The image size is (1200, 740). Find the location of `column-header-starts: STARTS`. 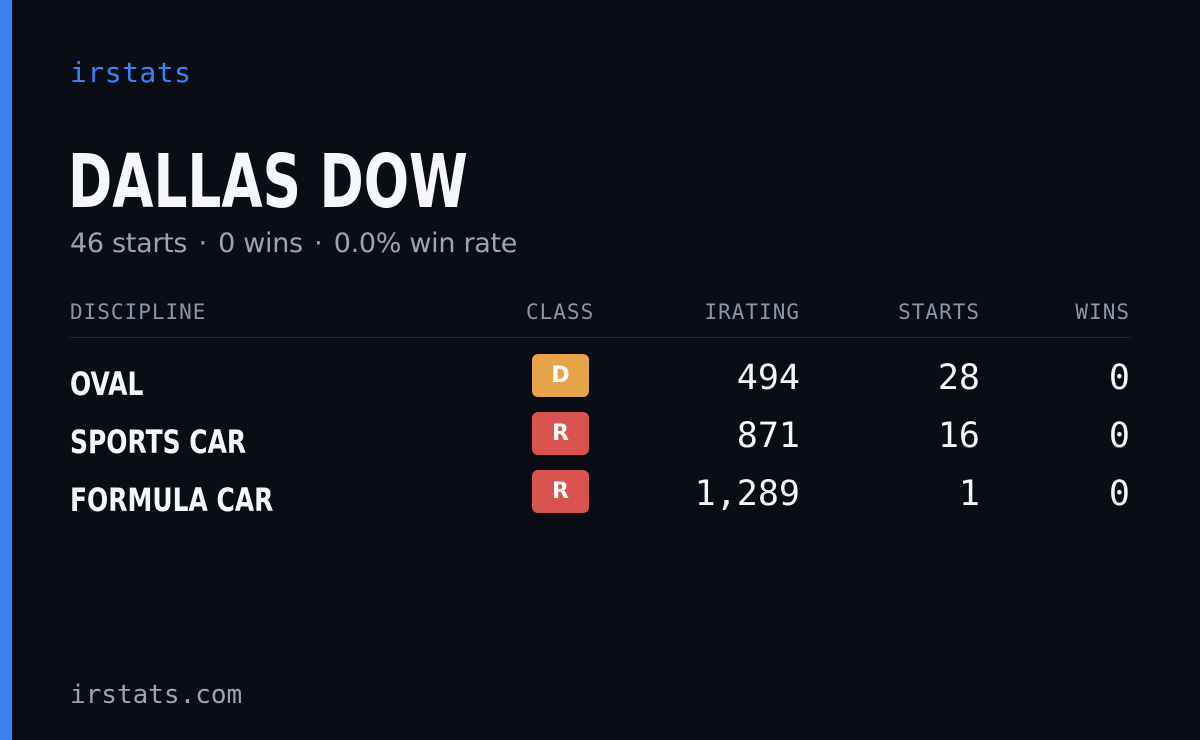

column-header-starts: STARTS is located at coordinates (939, 312).